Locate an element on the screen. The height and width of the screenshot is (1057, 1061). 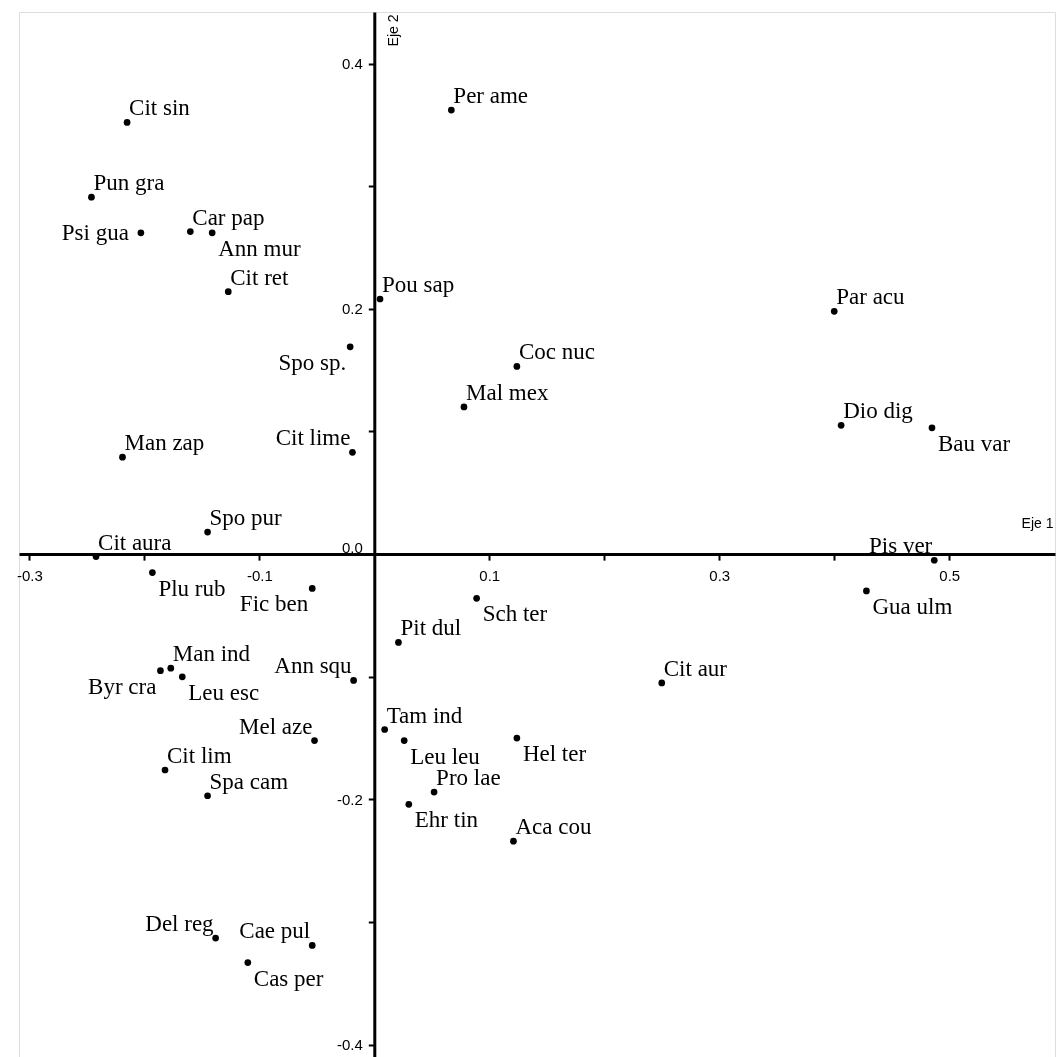
annotation: Cit ret is located at coordinates (260, 277).